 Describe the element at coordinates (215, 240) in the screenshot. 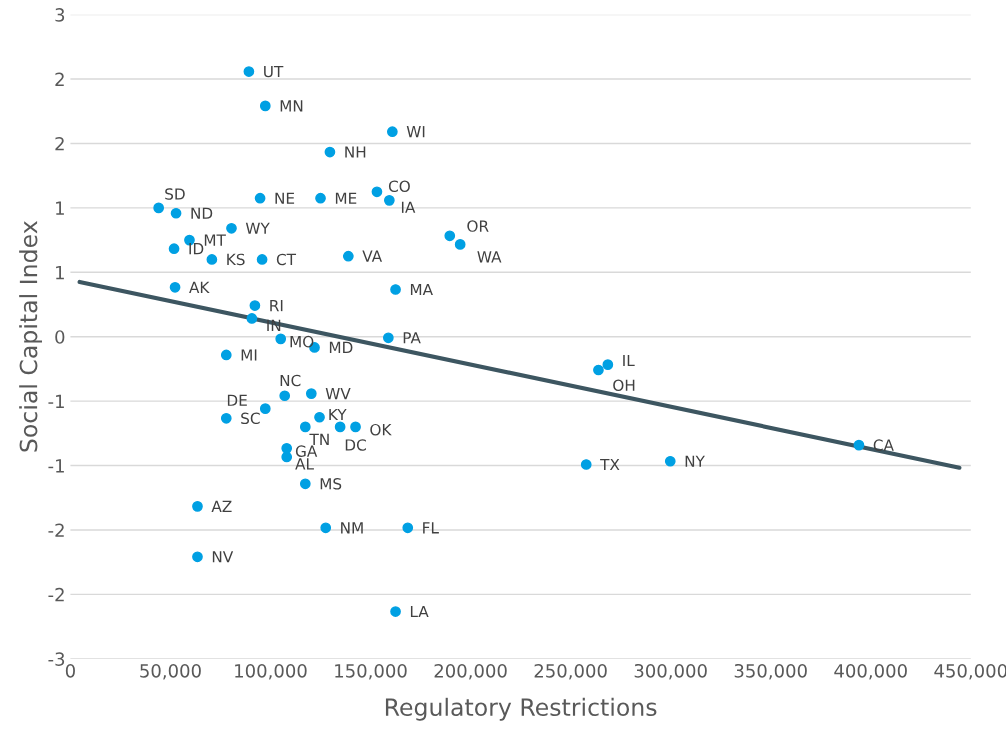

I see `annotation: MT` at that location.